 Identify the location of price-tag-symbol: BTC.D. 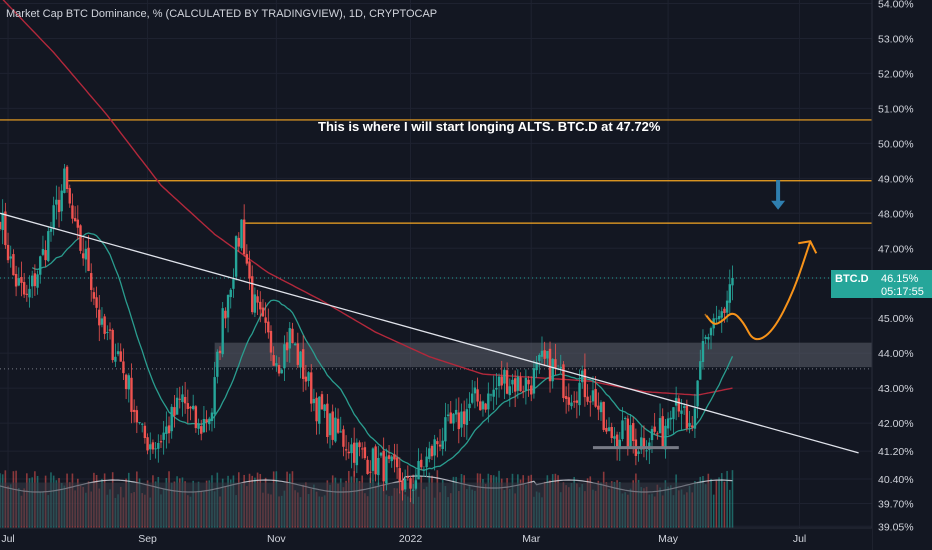
(852, 278).